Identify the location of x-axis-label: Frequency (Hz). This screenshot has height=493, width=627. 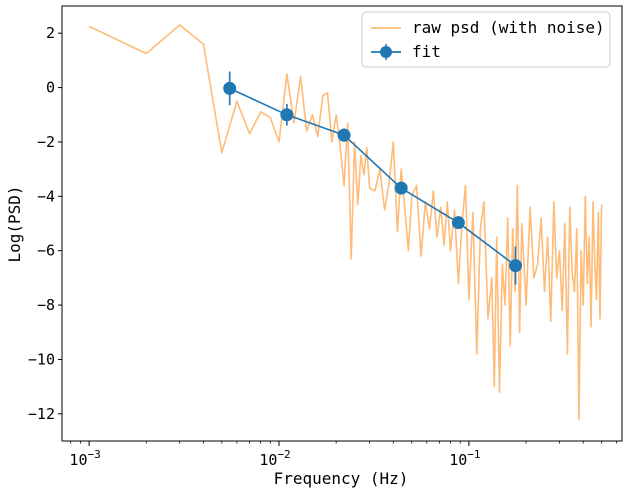
(341, 478).